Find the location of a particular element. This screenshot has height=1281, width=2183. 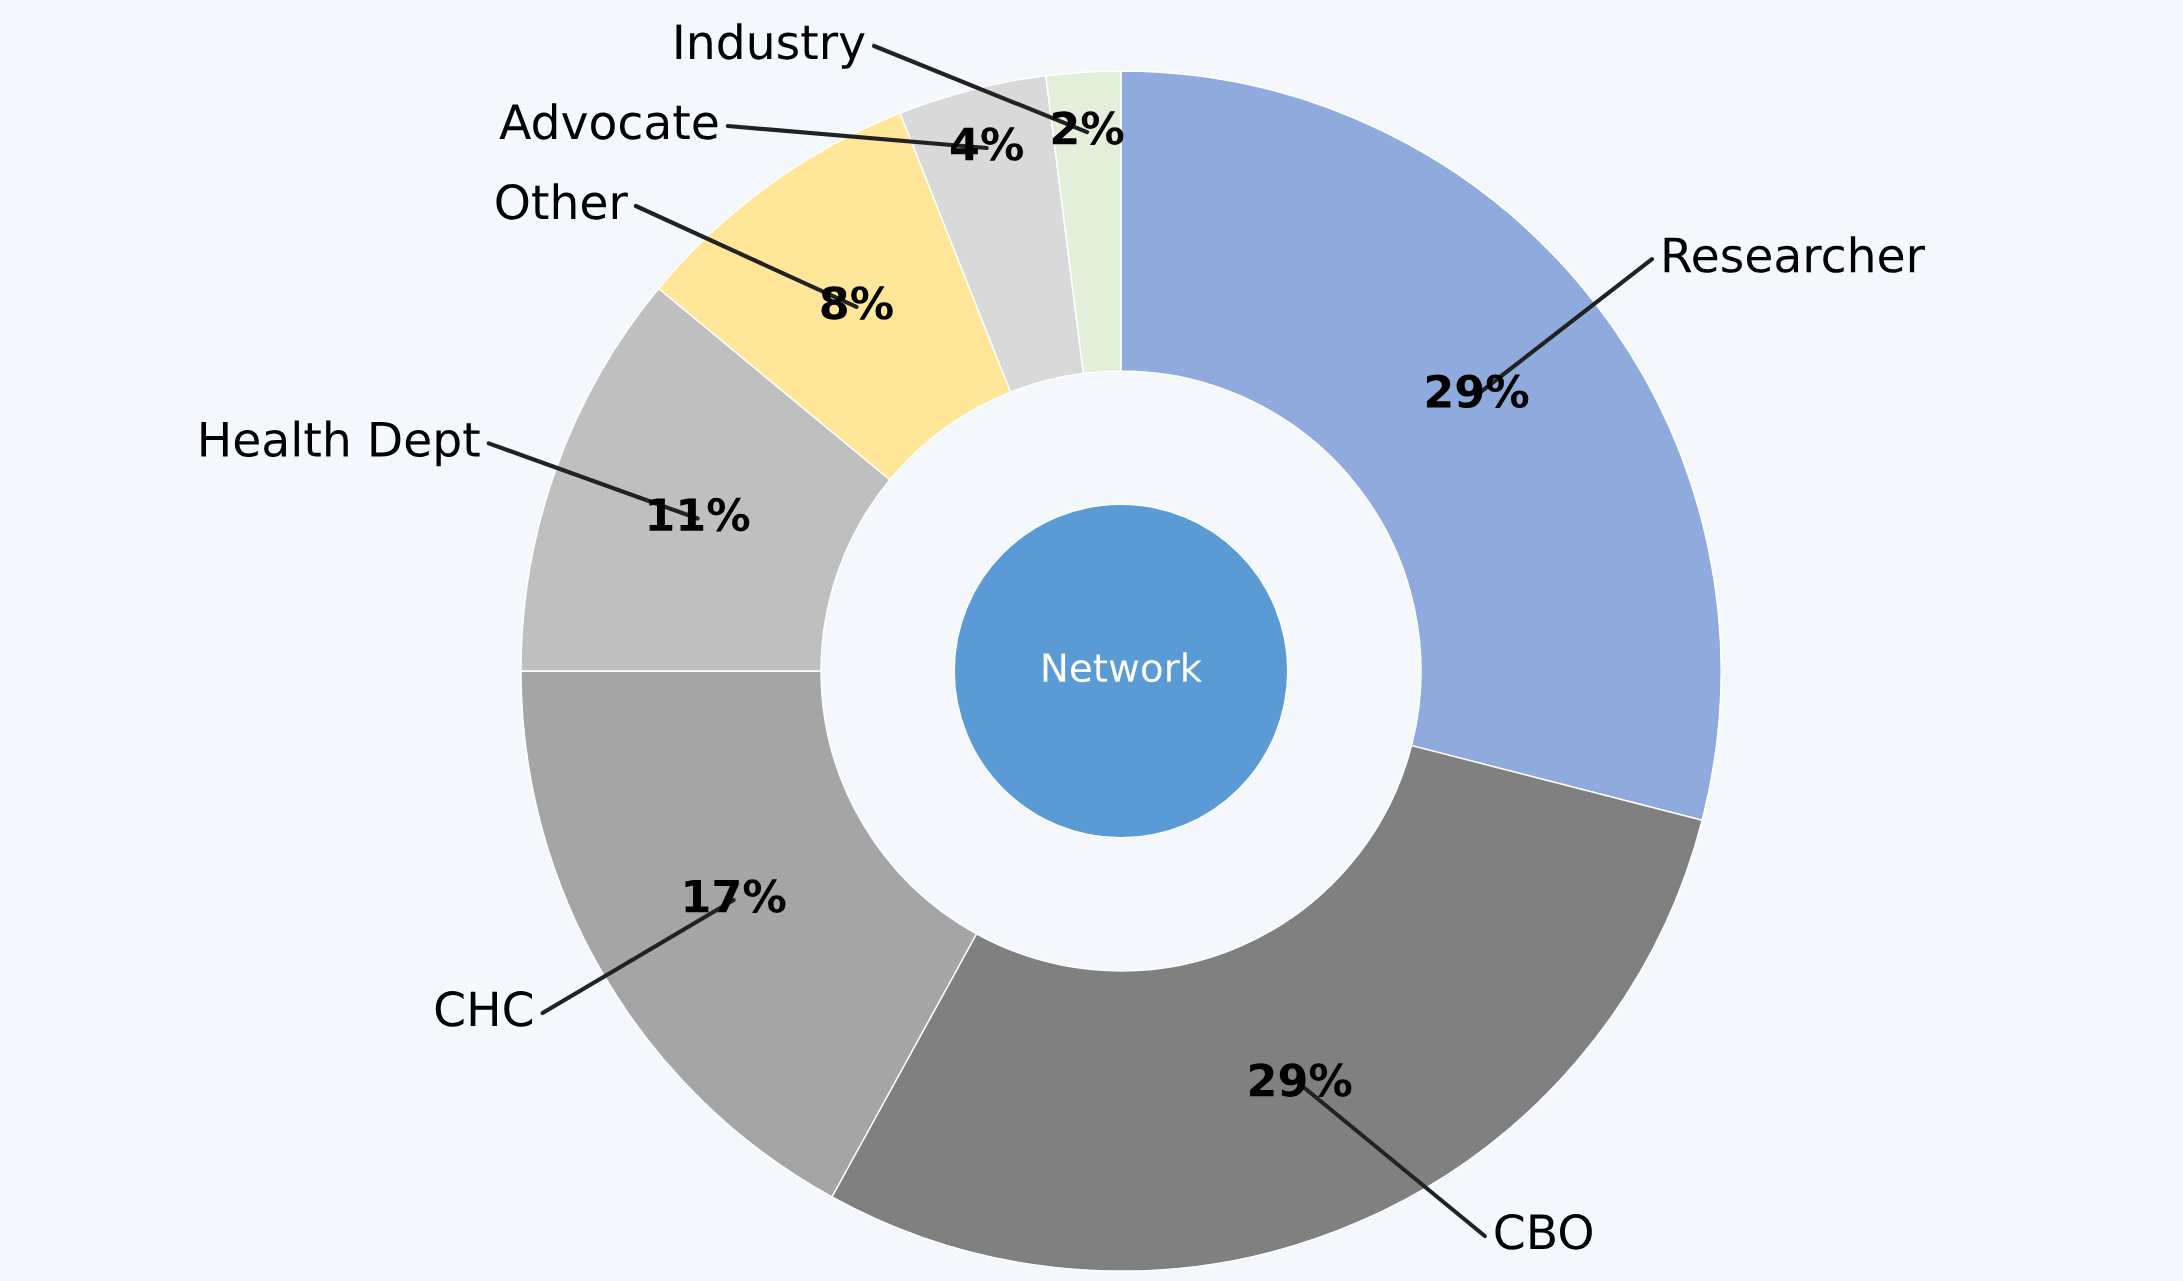

data-label: 2% is located at coordinates (1088, 128).